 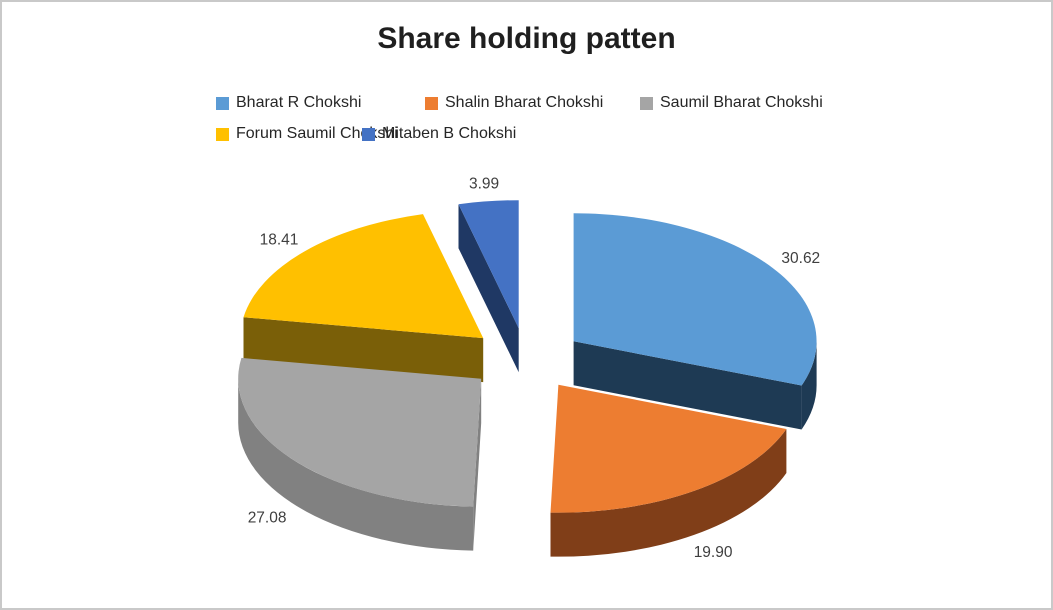 I want to click on pie-slice-mitaben-b-chokshi-side, so click(x=488, y=288).